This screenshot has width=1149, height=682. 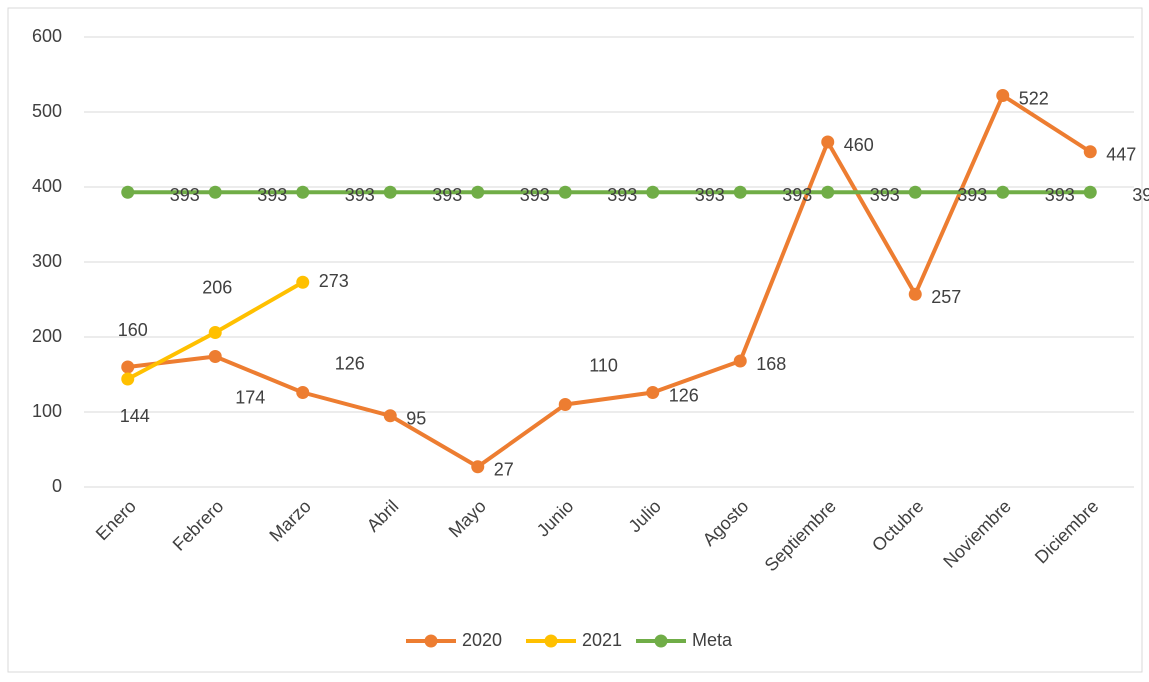 I want to click on data-label: 160, so click(x=133, y=330).